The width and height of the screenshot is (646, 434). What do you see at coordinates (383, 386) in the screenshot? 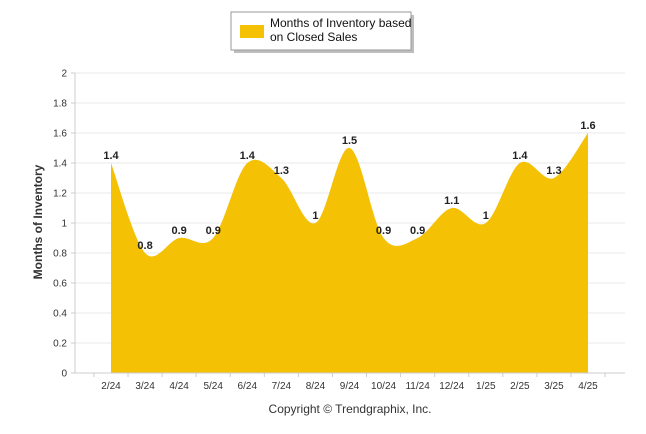
I see `x-tick-label: 10/24` at bounding box center [383, 386].